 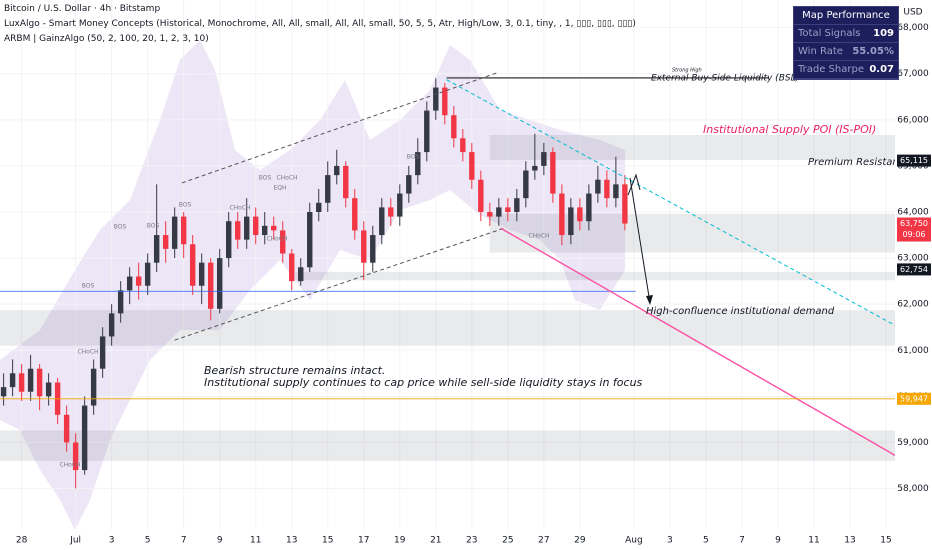 What do you see at coordinates (846, 52) in the screenshot?
I see `performance-row: Win Rate 55.05%` at bounding box center [846, 52].